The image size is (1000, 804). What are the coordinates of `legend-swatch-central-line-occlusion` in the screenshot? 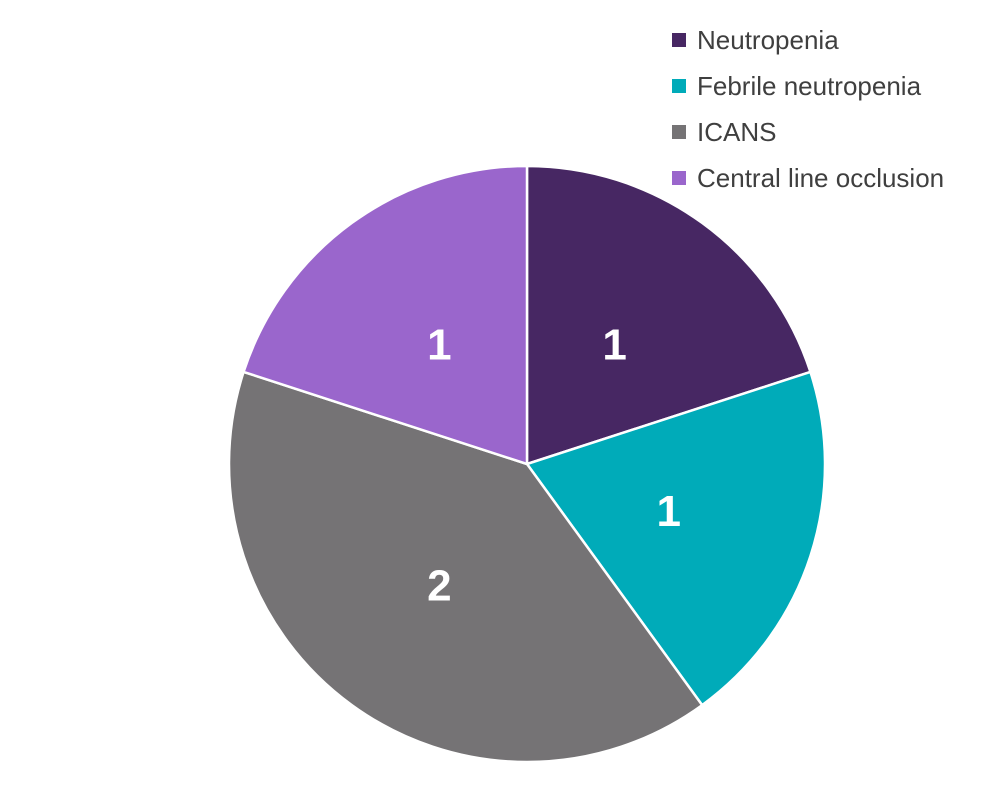 It's located at (679, 178).